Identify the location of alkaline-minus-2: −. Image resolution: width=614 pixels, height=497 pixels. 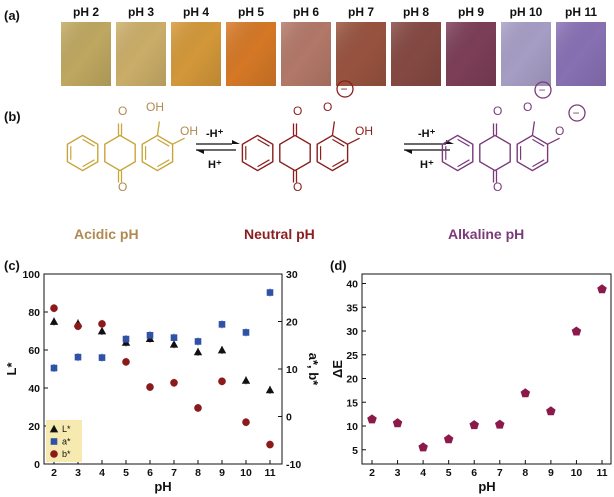
(576, 113).